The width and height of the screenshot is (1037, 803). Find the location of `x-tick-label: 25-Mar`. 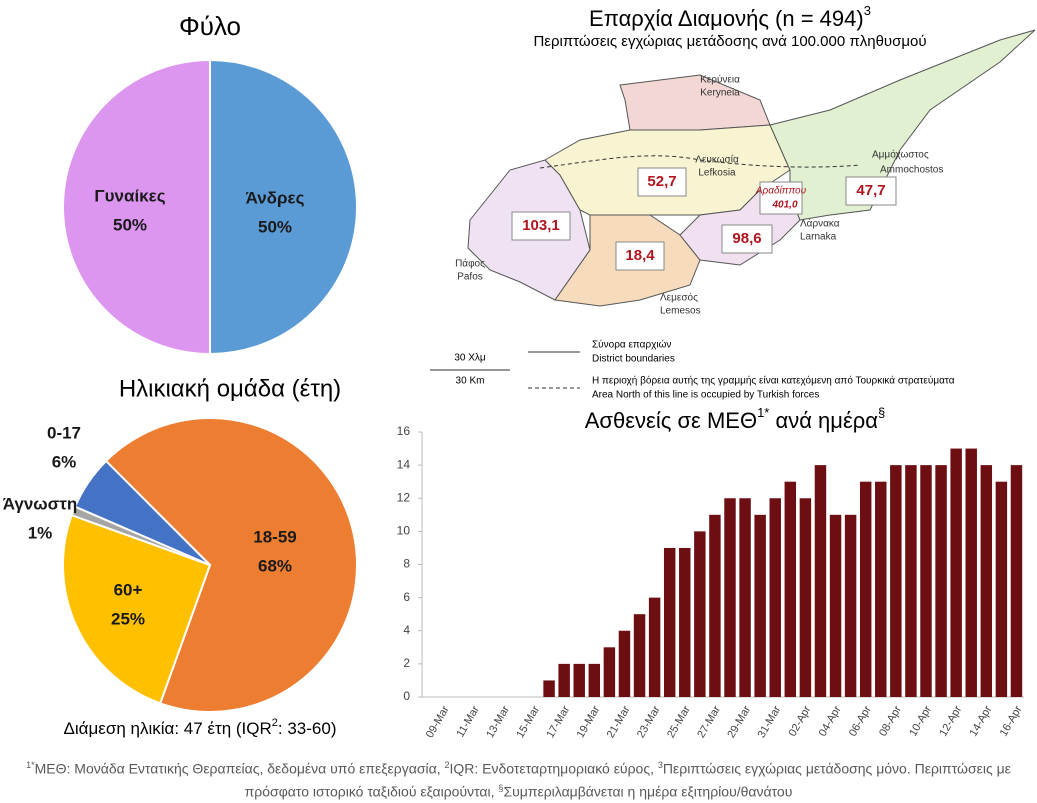

x-tick-label: 25-Mar is located at coordinates (679, 722).